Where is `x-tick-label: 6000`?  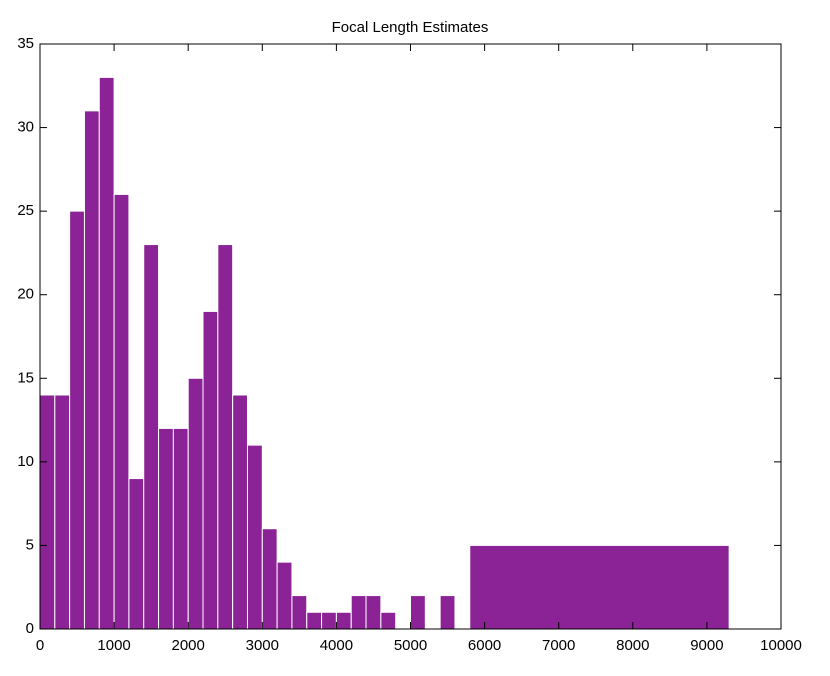
x-tick-label: 6000 is located at coordinates (484, 645).